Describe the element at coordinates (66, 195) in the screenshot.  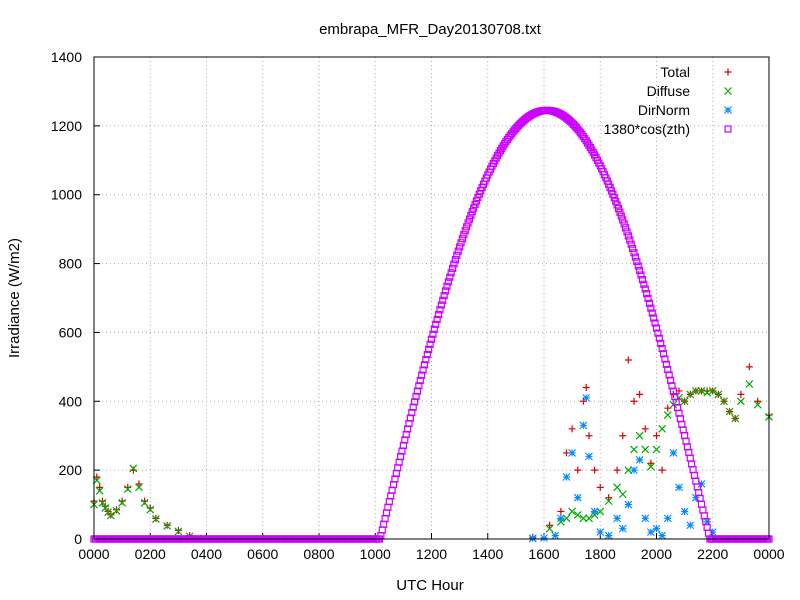
I see `y-tick-label: 1000` at that location.